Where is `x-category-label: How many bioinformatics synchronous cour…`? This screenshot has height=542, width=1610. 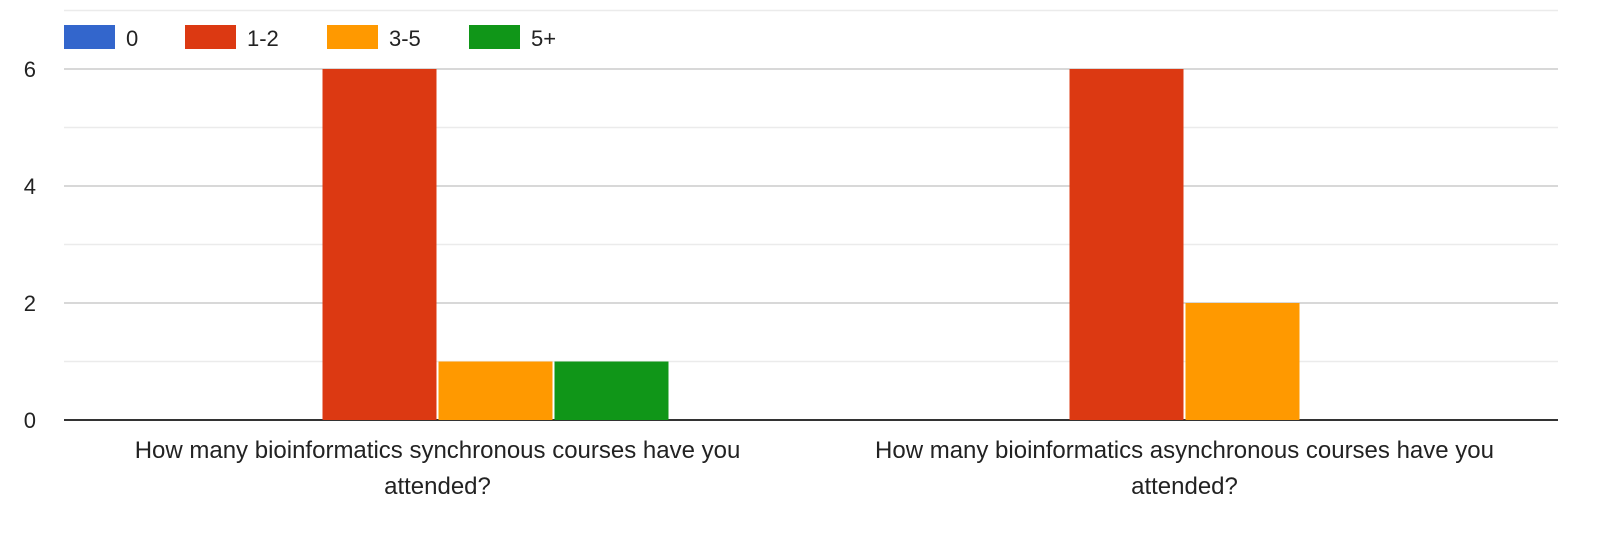 x-category-label: How many bioinformatics synchronous cour… is located at coordinates (438, 450).